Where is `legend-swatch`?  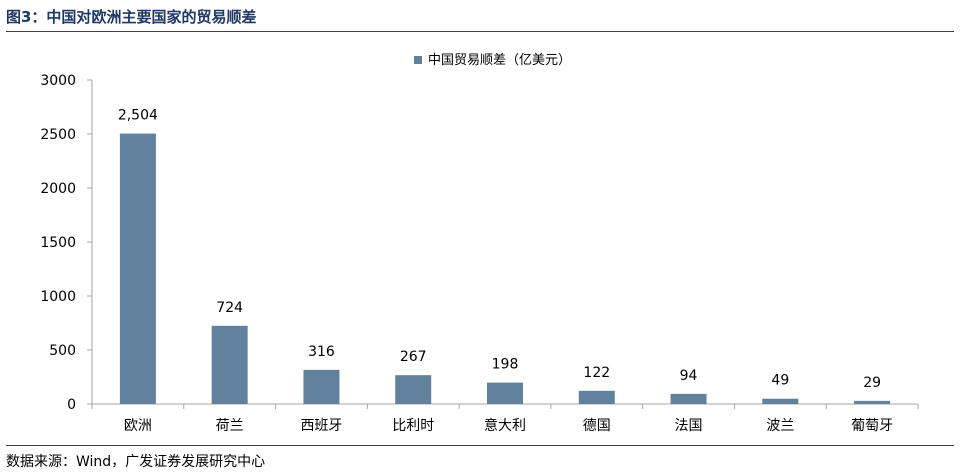
legend-swatch is located at coordinates (418, 60).